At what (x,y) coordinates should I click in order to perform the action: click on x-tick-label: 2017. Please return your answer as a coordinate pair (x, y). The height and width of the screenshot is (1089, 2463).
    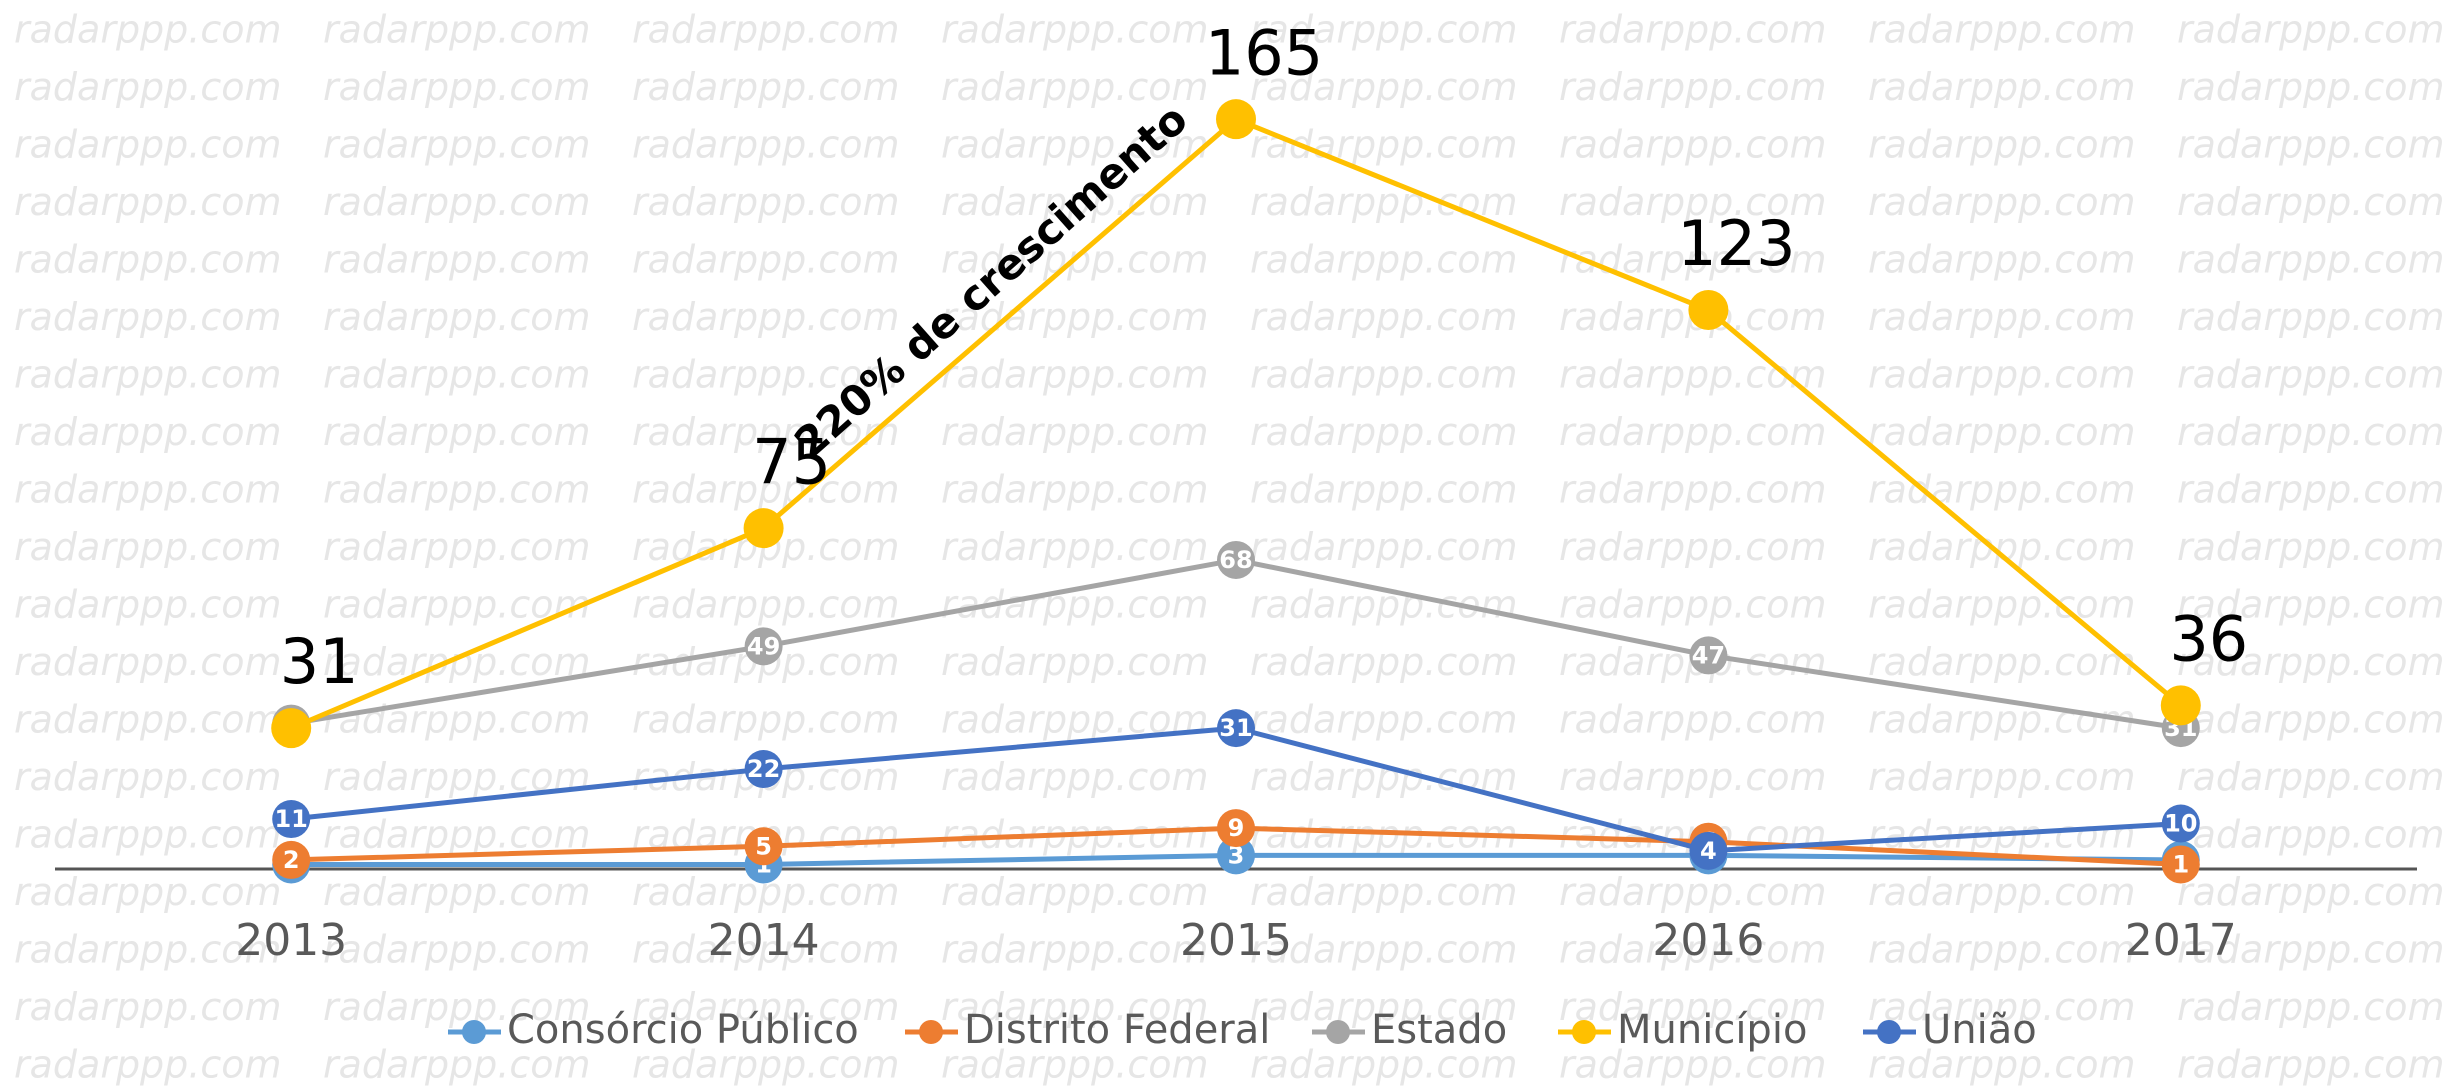
    Looking at the image, I should click on (2181, 940).